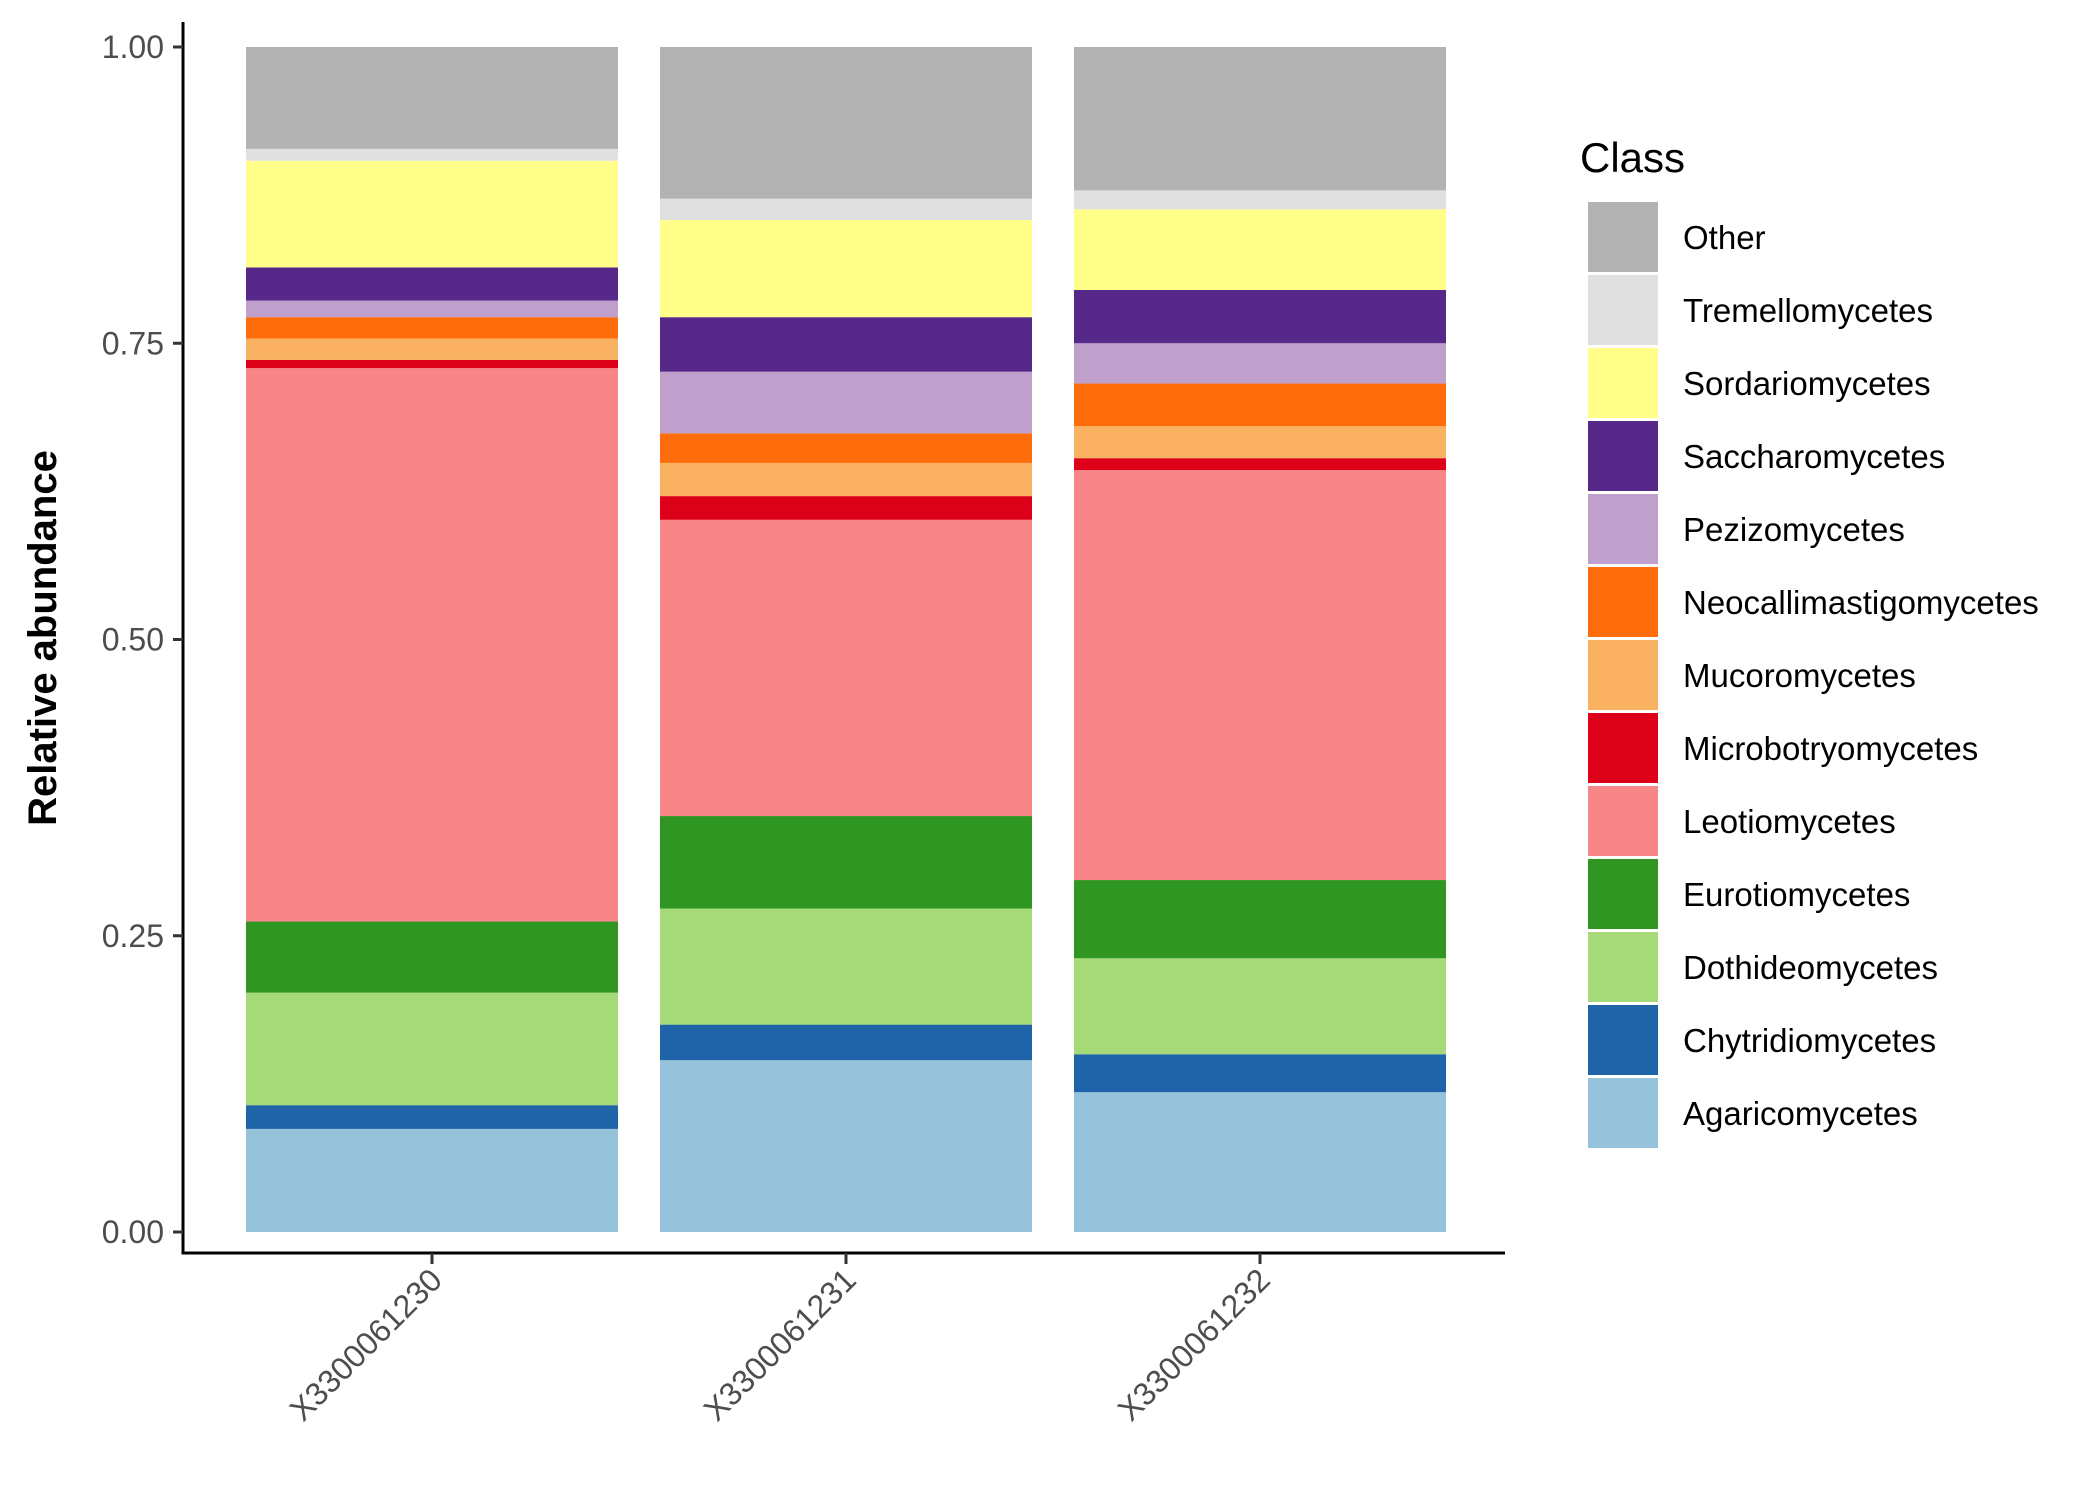 This screenshot has width=2100, height=1500. Describe the element at coordinates (1830, 748) in the screenshot. I see `legend-label: Microbotryomycetes` at that location.